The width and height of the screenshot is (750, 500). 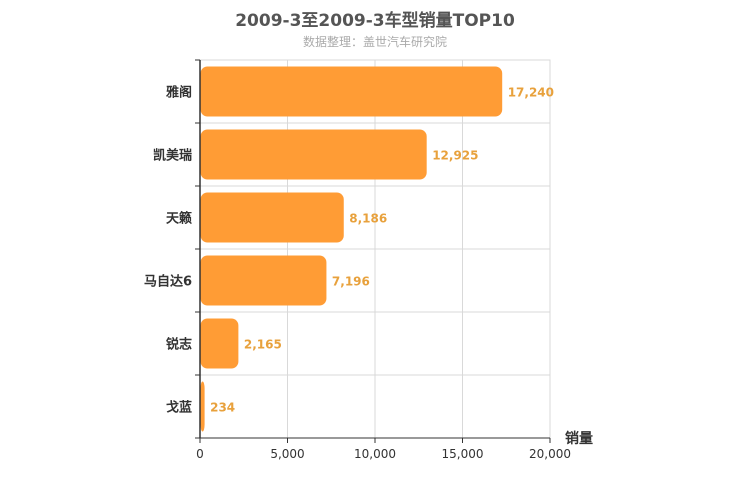 I want to click on x-tick-label: 10,000, so click(x=375, y=454).